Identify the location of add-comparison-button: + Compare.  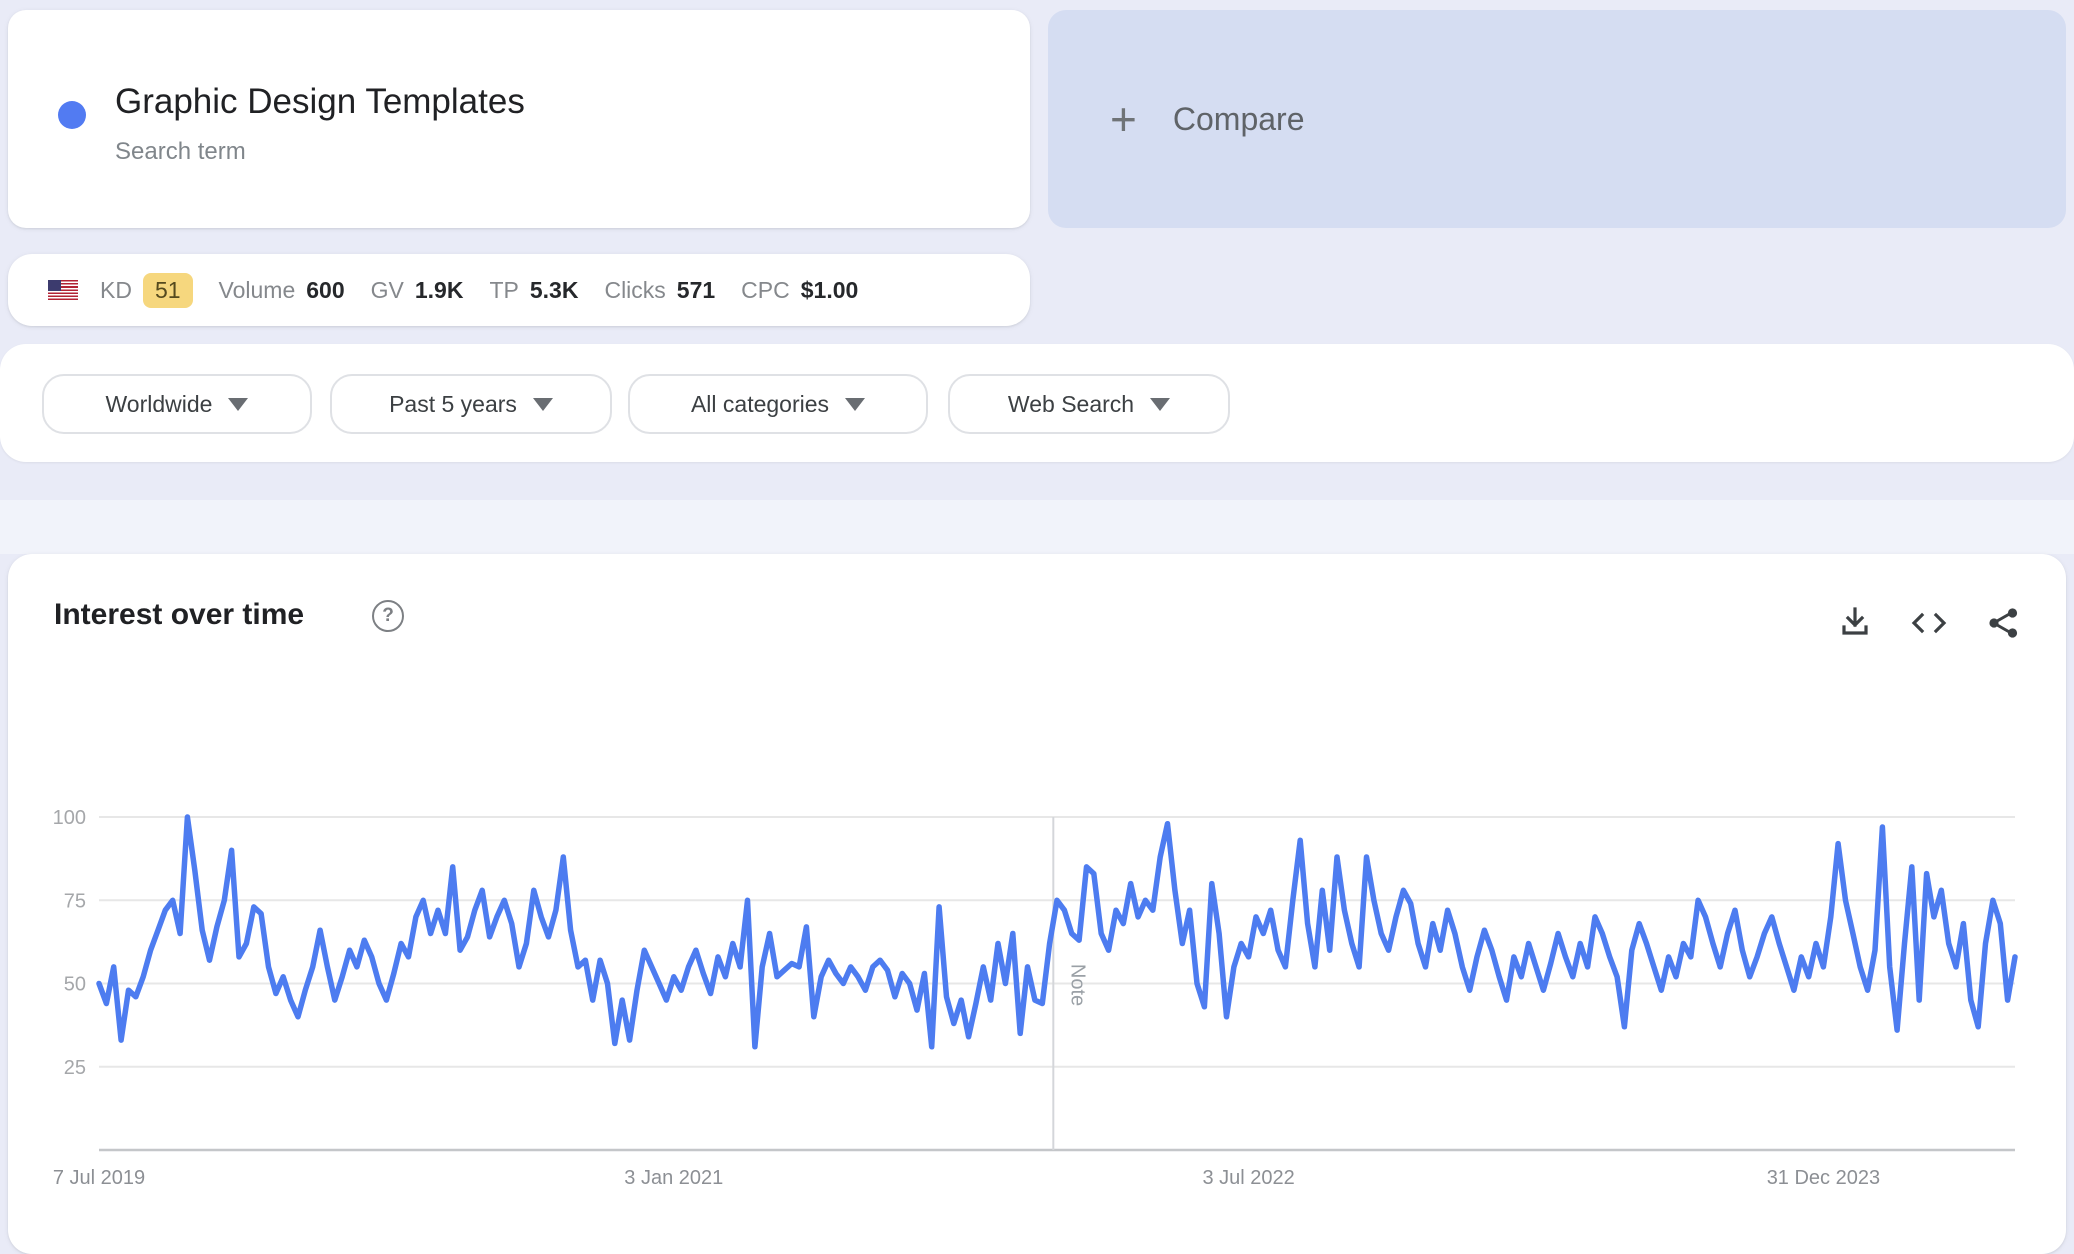
(1557, 119).